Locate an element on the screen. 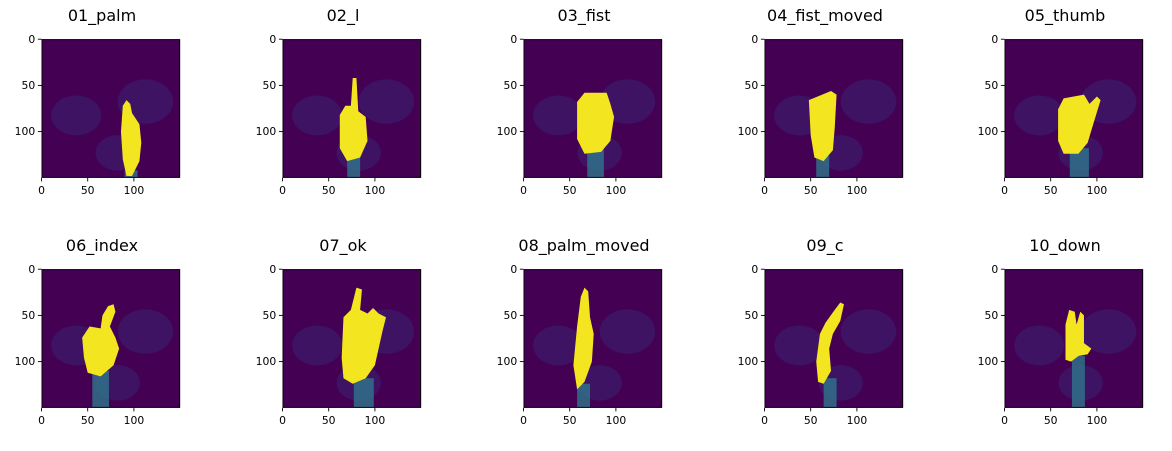 The height and width of the screenshot is (451, 1172). image-panel: 04_fist_moved 0 50 100 0 50 100 is located at coordinates (823, 109).